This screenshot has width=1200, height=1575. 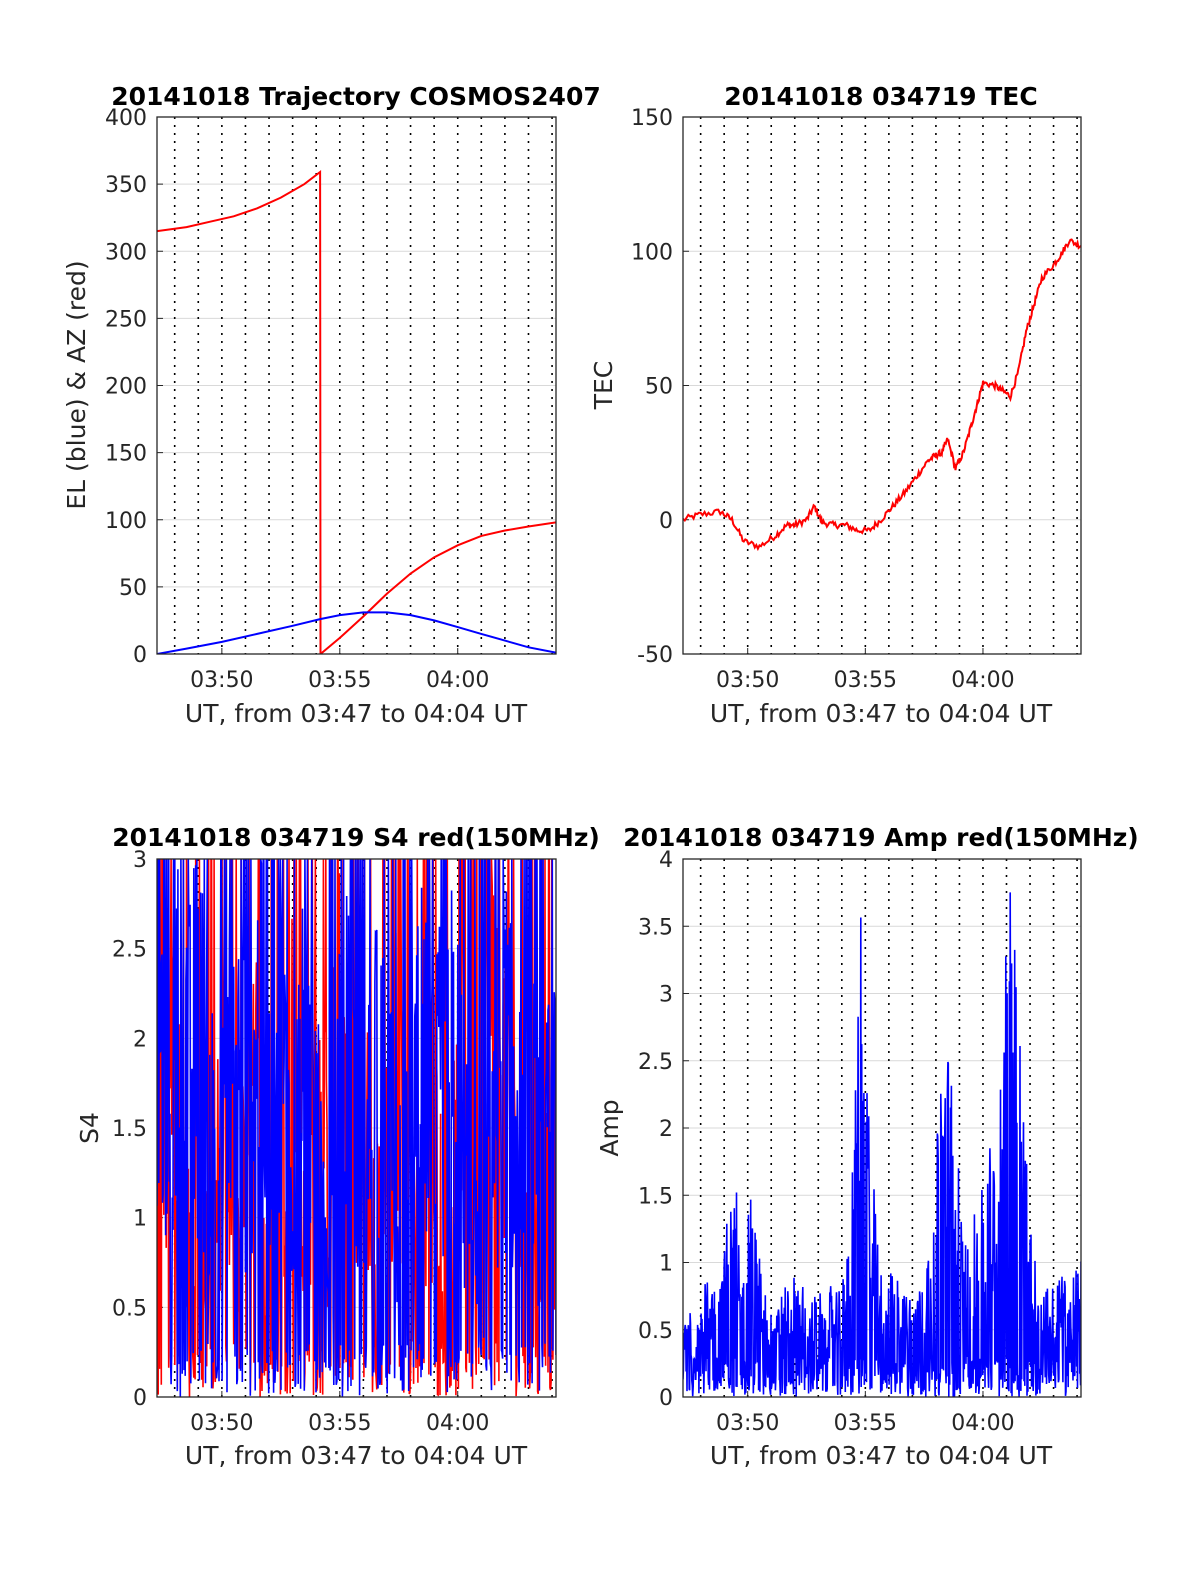 What do you see at coordinates (126, 252) in the screenshot?
I see `y-tick-label: 300` at bounding box center [126, 252].